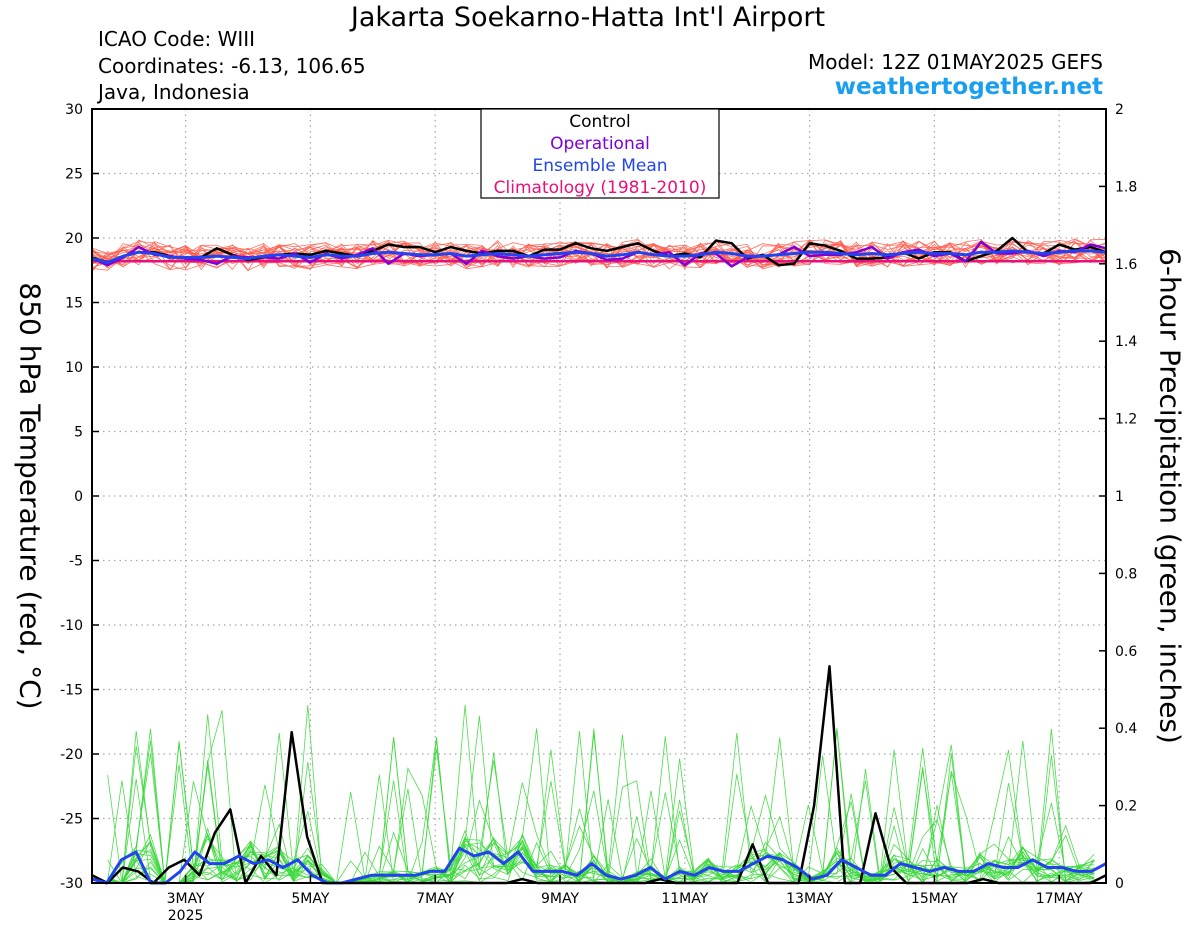  Describe the element at coordinates (435, 899) in the screenshot. I see `x-tick-label: 7MAY` at that location.